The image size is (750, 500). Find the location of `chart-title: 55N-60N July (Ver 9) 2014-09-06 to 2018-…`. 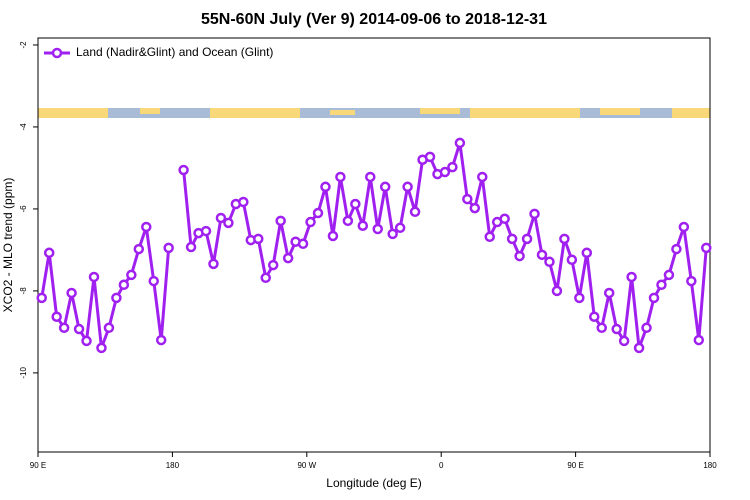

chart-title: 55N-60N July (Ver 9) 2014-09-06 to 2018-… is located at coordinates (374, 19).